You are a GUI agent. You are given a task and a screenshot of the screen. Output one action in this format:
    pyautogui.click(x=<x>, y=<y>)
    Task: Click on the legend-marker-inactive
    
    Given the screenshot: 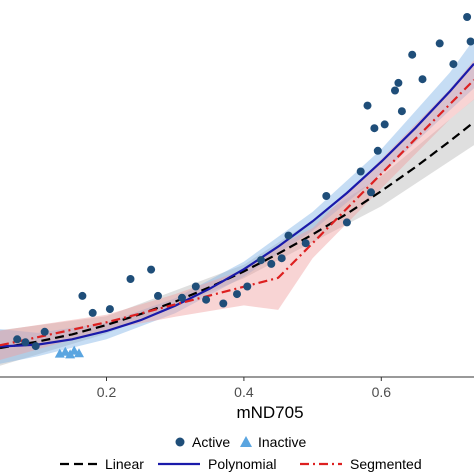 What is the action you would take?
    pyautogui.click(x=246, y=441)
    